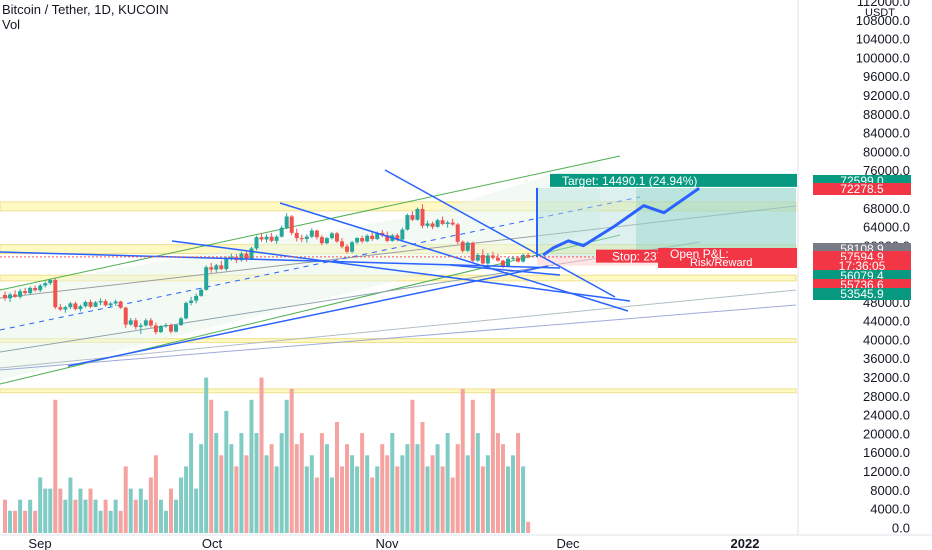 The image size is (932, 550). What do you see at coordinates (629, 181) in the screenshot?
I see `target-label: Target: 14490.1 (24.94%)` at bounding box center [629, 181].